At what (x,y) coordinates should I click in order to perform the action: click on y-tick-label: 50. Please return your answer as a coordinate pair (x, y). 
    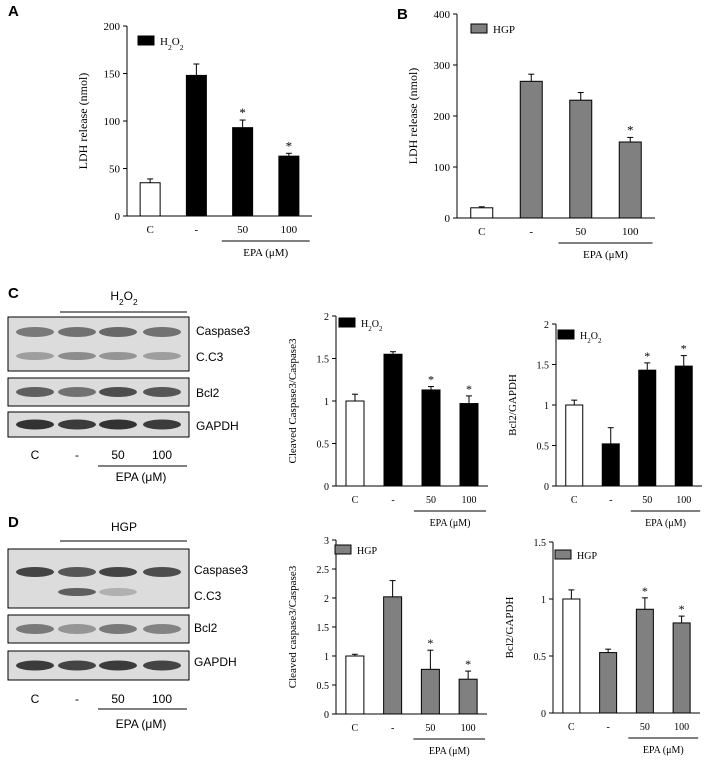
    Looking at the image, I should click on (115, 170).